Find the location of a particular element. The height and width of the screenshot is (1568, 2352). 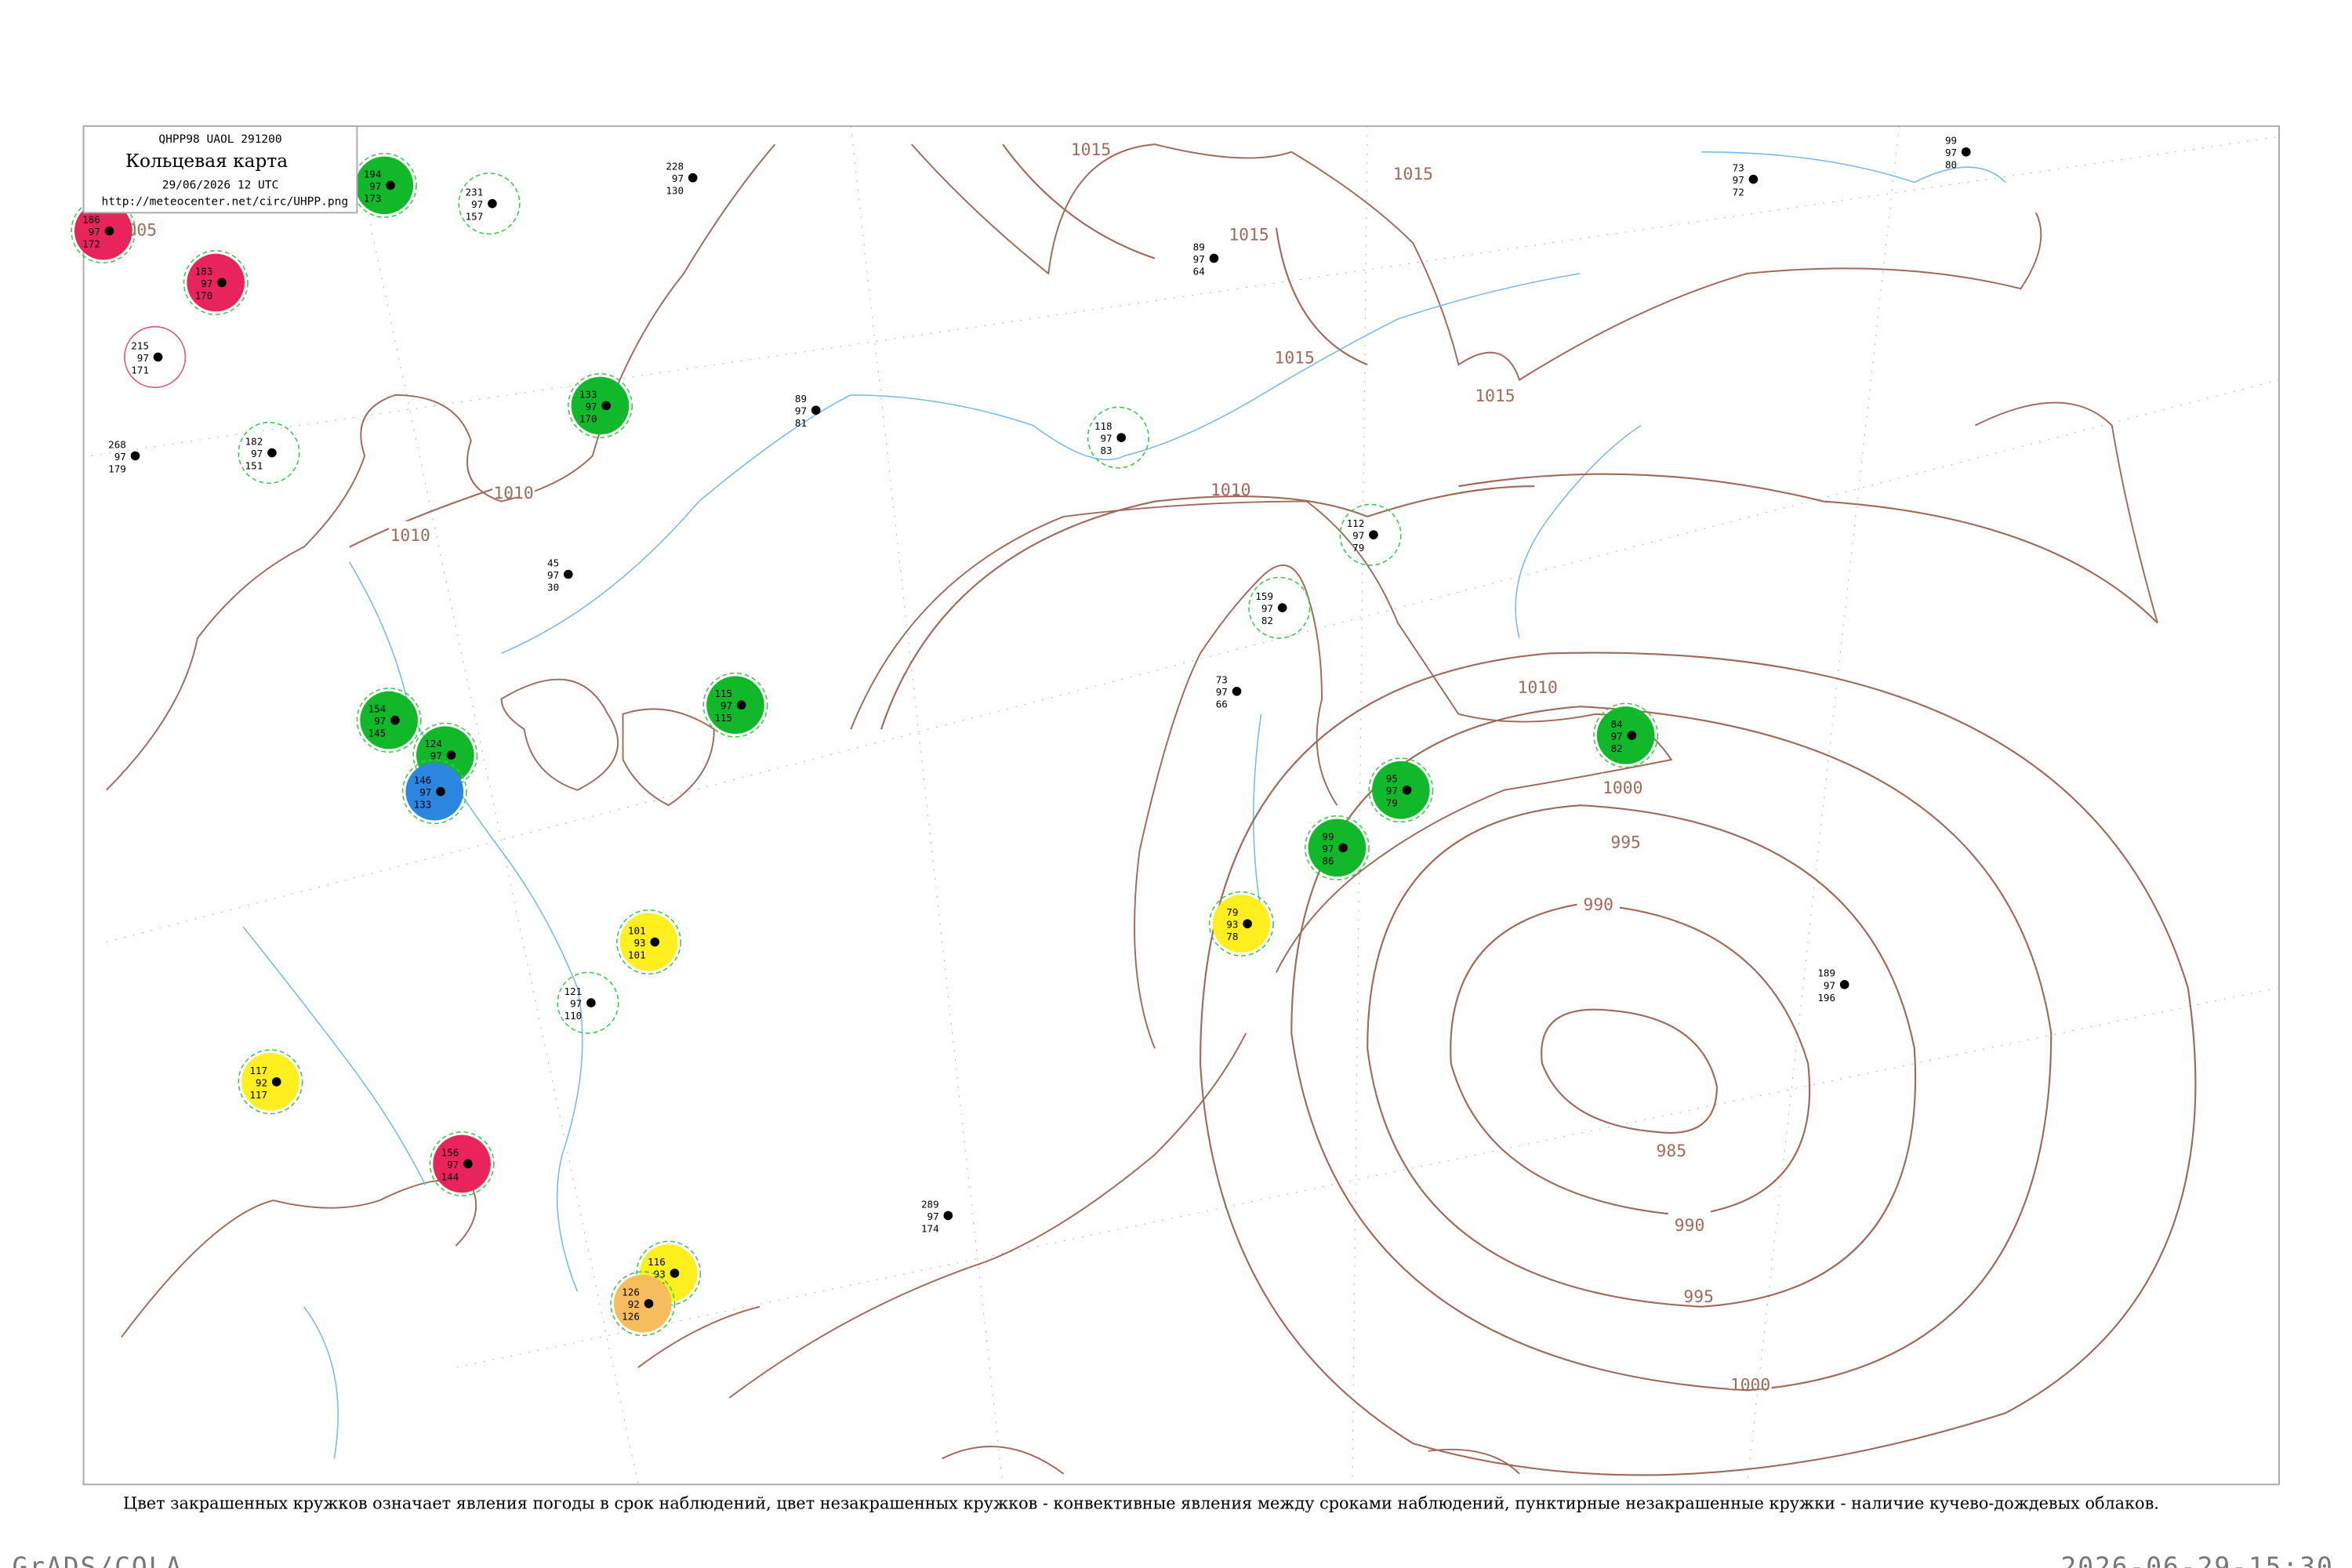

station-value: 92 is located at coordinates (634, 1304).